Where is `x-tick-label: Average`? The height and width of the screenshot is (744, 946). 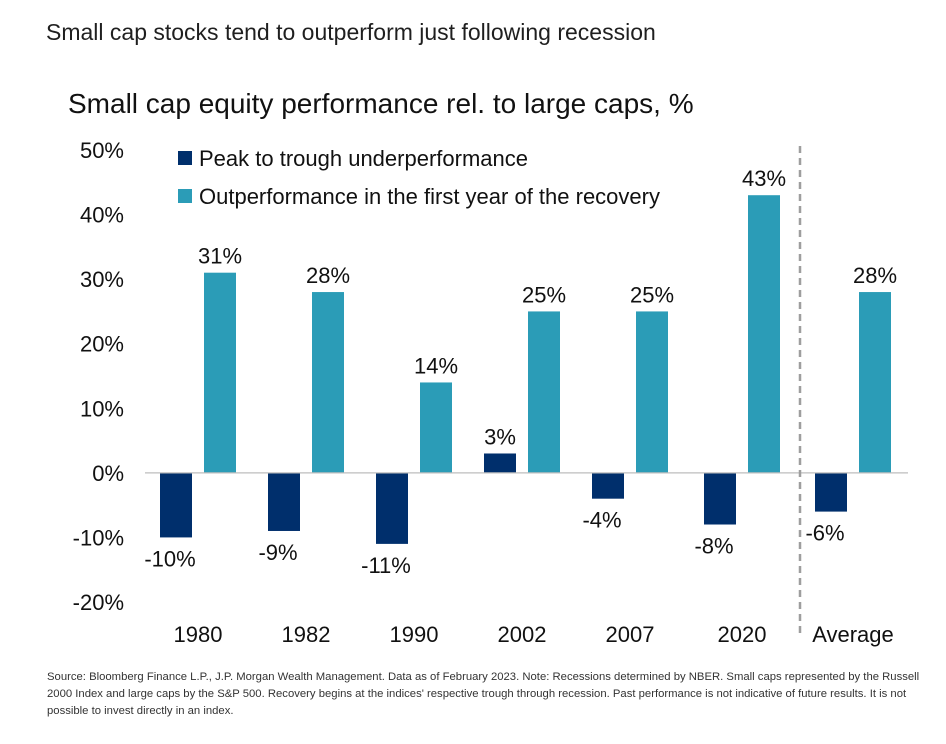 x-tick-label: Average is located at coordinates (853, 634).